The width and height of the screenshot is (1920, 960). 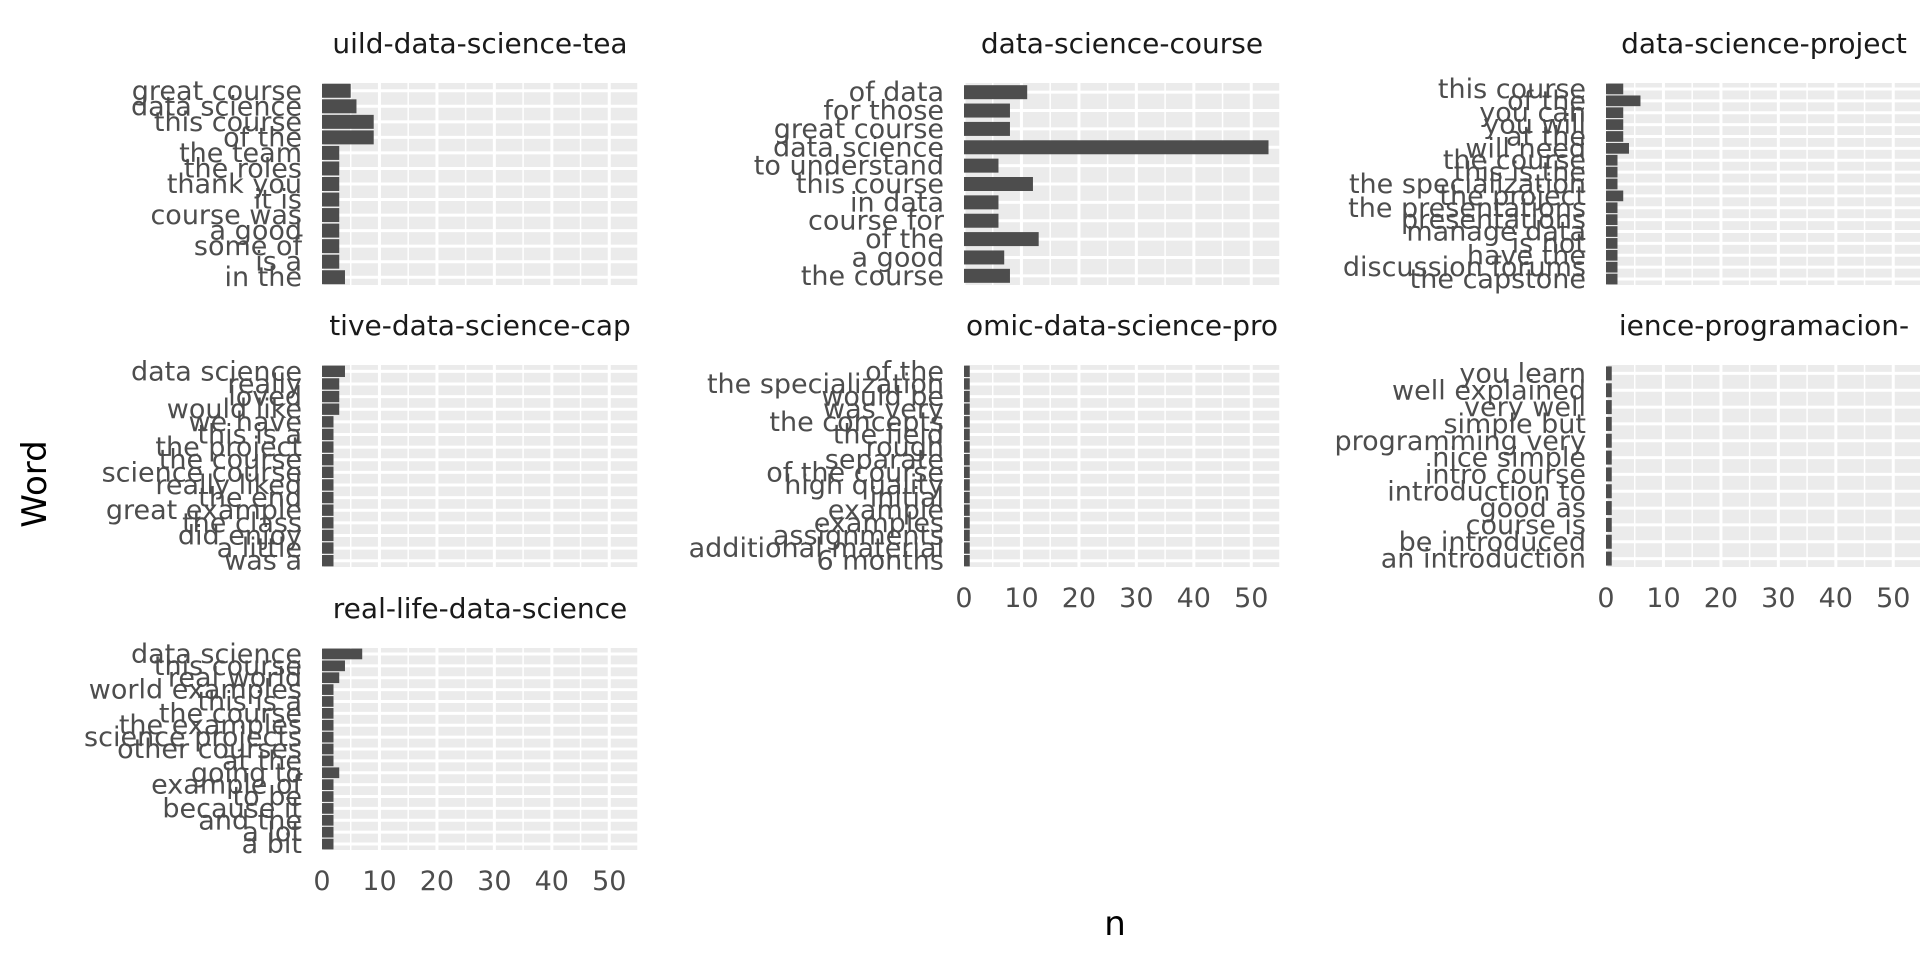 What do you see at coordinates (849, 166) in the screenshot?
I see `word-label: to understand` at bounding box center [849, 166].